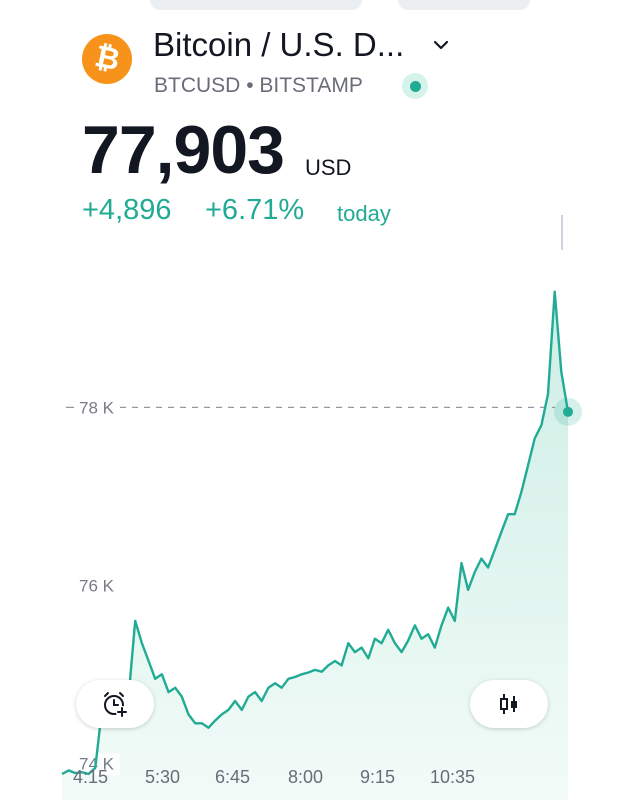 The width and height of the screenshot is (625, 800). Describe the element at coordinates (163, 777) in the screenshot. I see `x-tick-label: 5:30` at that location.